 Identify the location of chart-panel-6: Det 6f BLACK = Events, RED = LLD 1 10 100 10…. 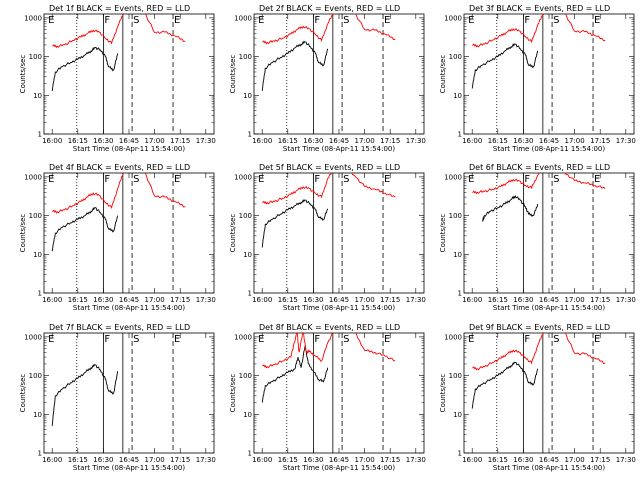
(537, 237).